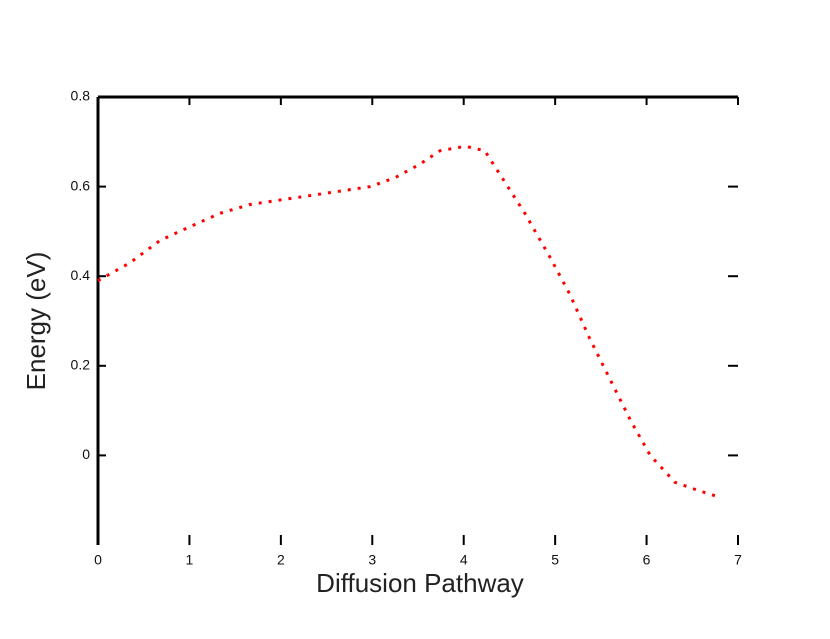 The height and width of the screenshot is (639, 830). I want to click on x-tick-label: 5, so click(555, 560).